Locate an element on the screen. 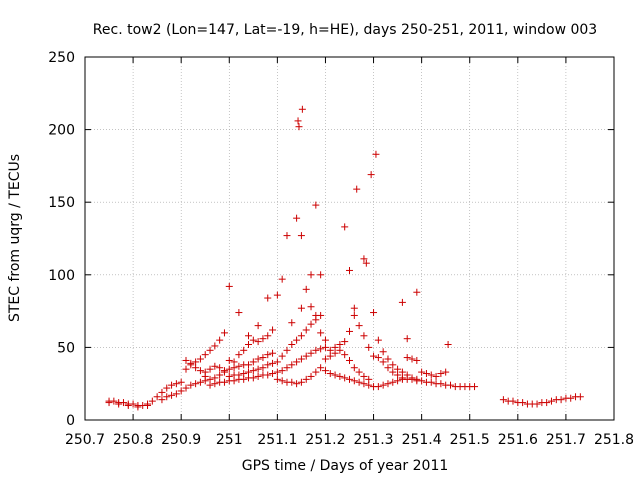 Image resolution: width=640 pixels, height=480 pixels. x-tick-label: 251.3 is located at coordinates (373, 440).